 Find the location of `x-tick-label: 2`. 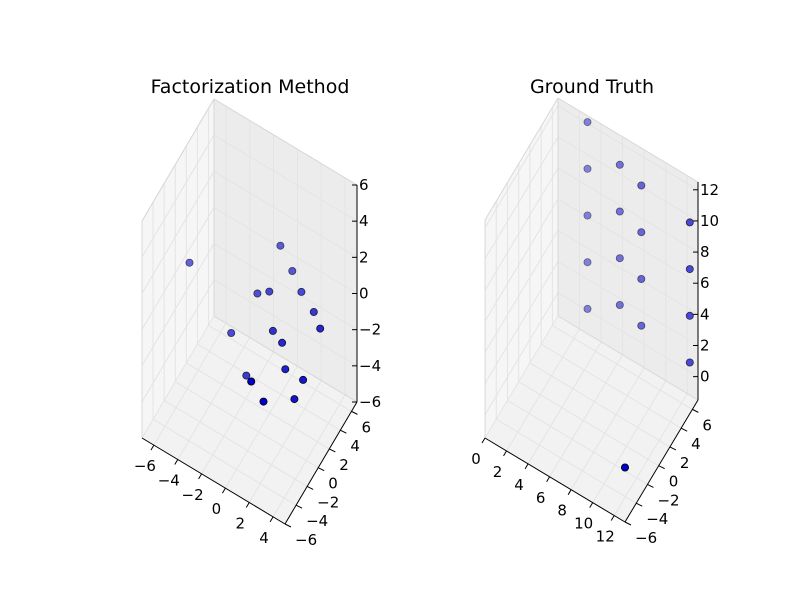

x-tick-label: 2 is located at coordinates (240, 524).